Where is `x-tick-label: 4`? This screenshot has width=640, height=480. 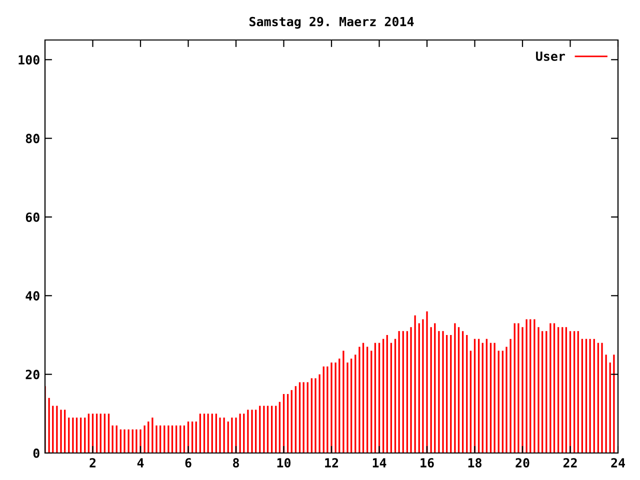
x-tick-label: 4 is located at coordinates (140, 463).